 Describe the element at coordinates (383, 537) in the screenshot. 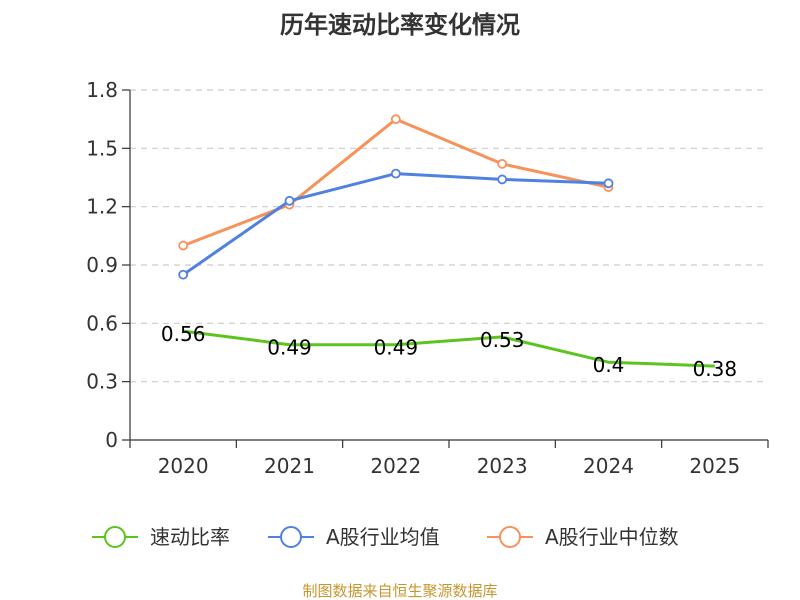

I see `legend-label: A股行业均值` at that location.